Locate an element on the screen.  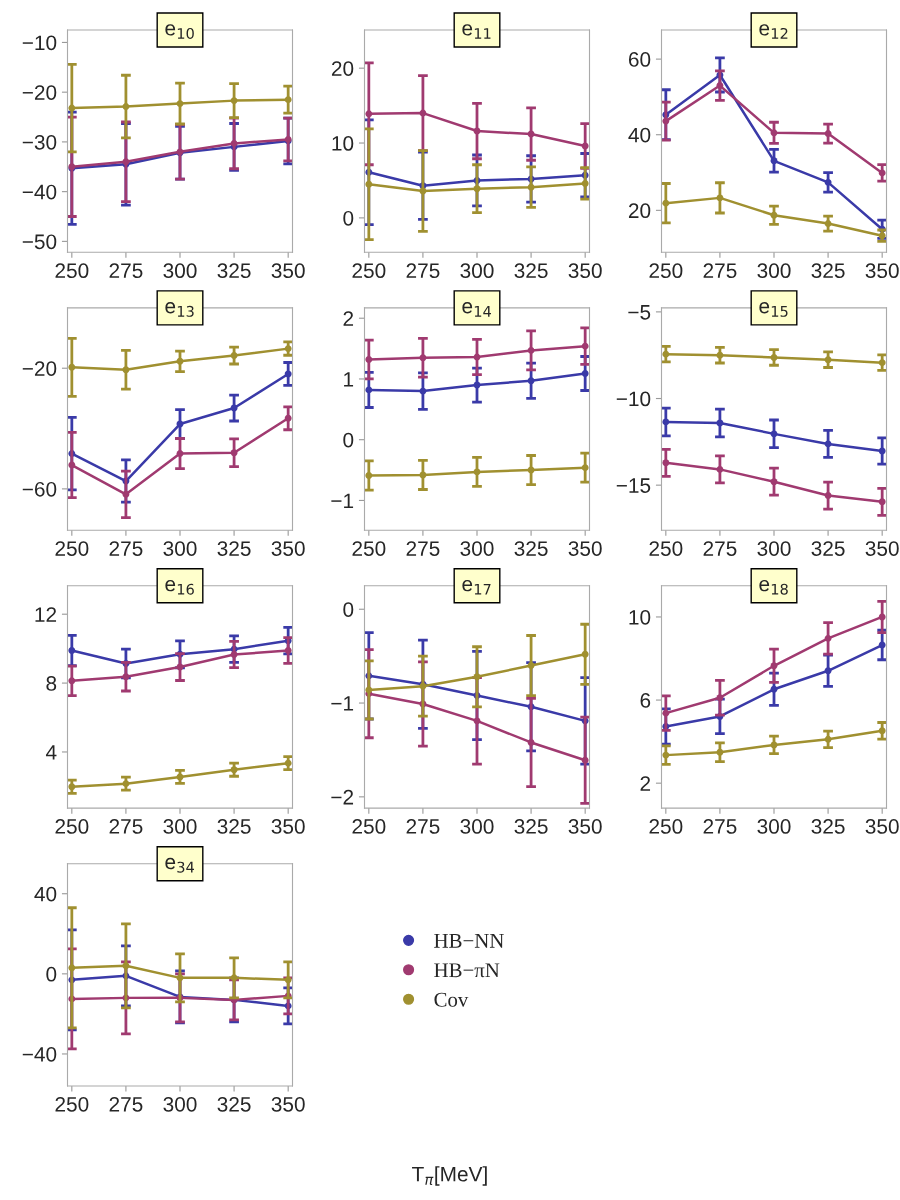
chart-title: e$_{10}$ is located at coordinates (179, 31).